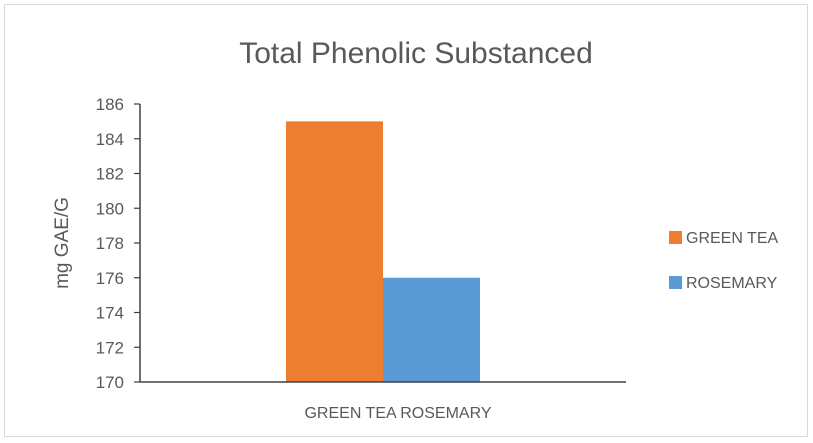 The image size is (813, 443). What do you see at coordinates (110, 347) in the screenshot?
I see `y-tick-label: 172` at bounding box center [110, 347].